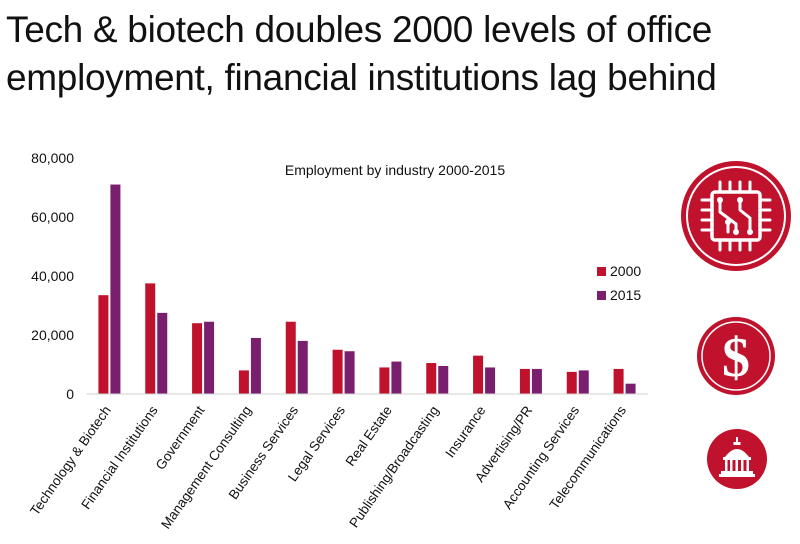 The width and height of the screenshot is (800, 544). Describe the element at coordinates (465, 431) in the screenshot. I see `x-tick-label: Insurance` at that location.